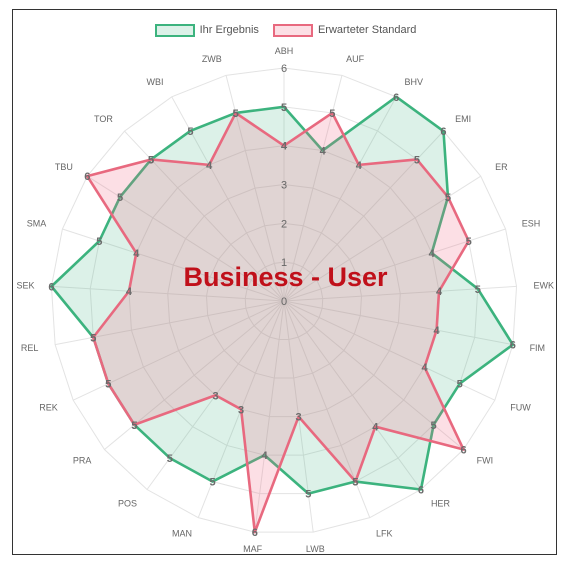 The width and height of the screenshot is (571, 569). Describe the element at coordinates (531, 224) in the screenshot. I see `category-label: ESH` at that location.